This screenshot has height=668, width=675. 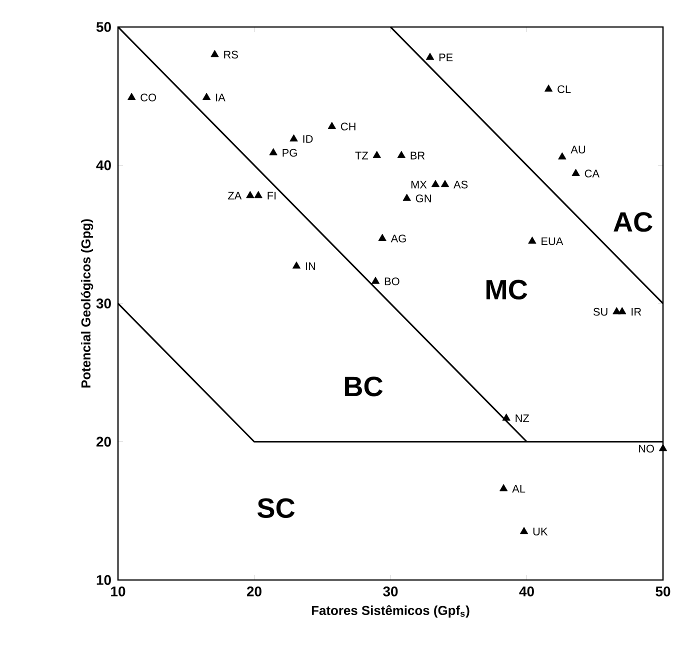 What do you see at coordinates (507, 290) in the screenshot?
I see `annotation: MC` at bounding box center [507, 290].